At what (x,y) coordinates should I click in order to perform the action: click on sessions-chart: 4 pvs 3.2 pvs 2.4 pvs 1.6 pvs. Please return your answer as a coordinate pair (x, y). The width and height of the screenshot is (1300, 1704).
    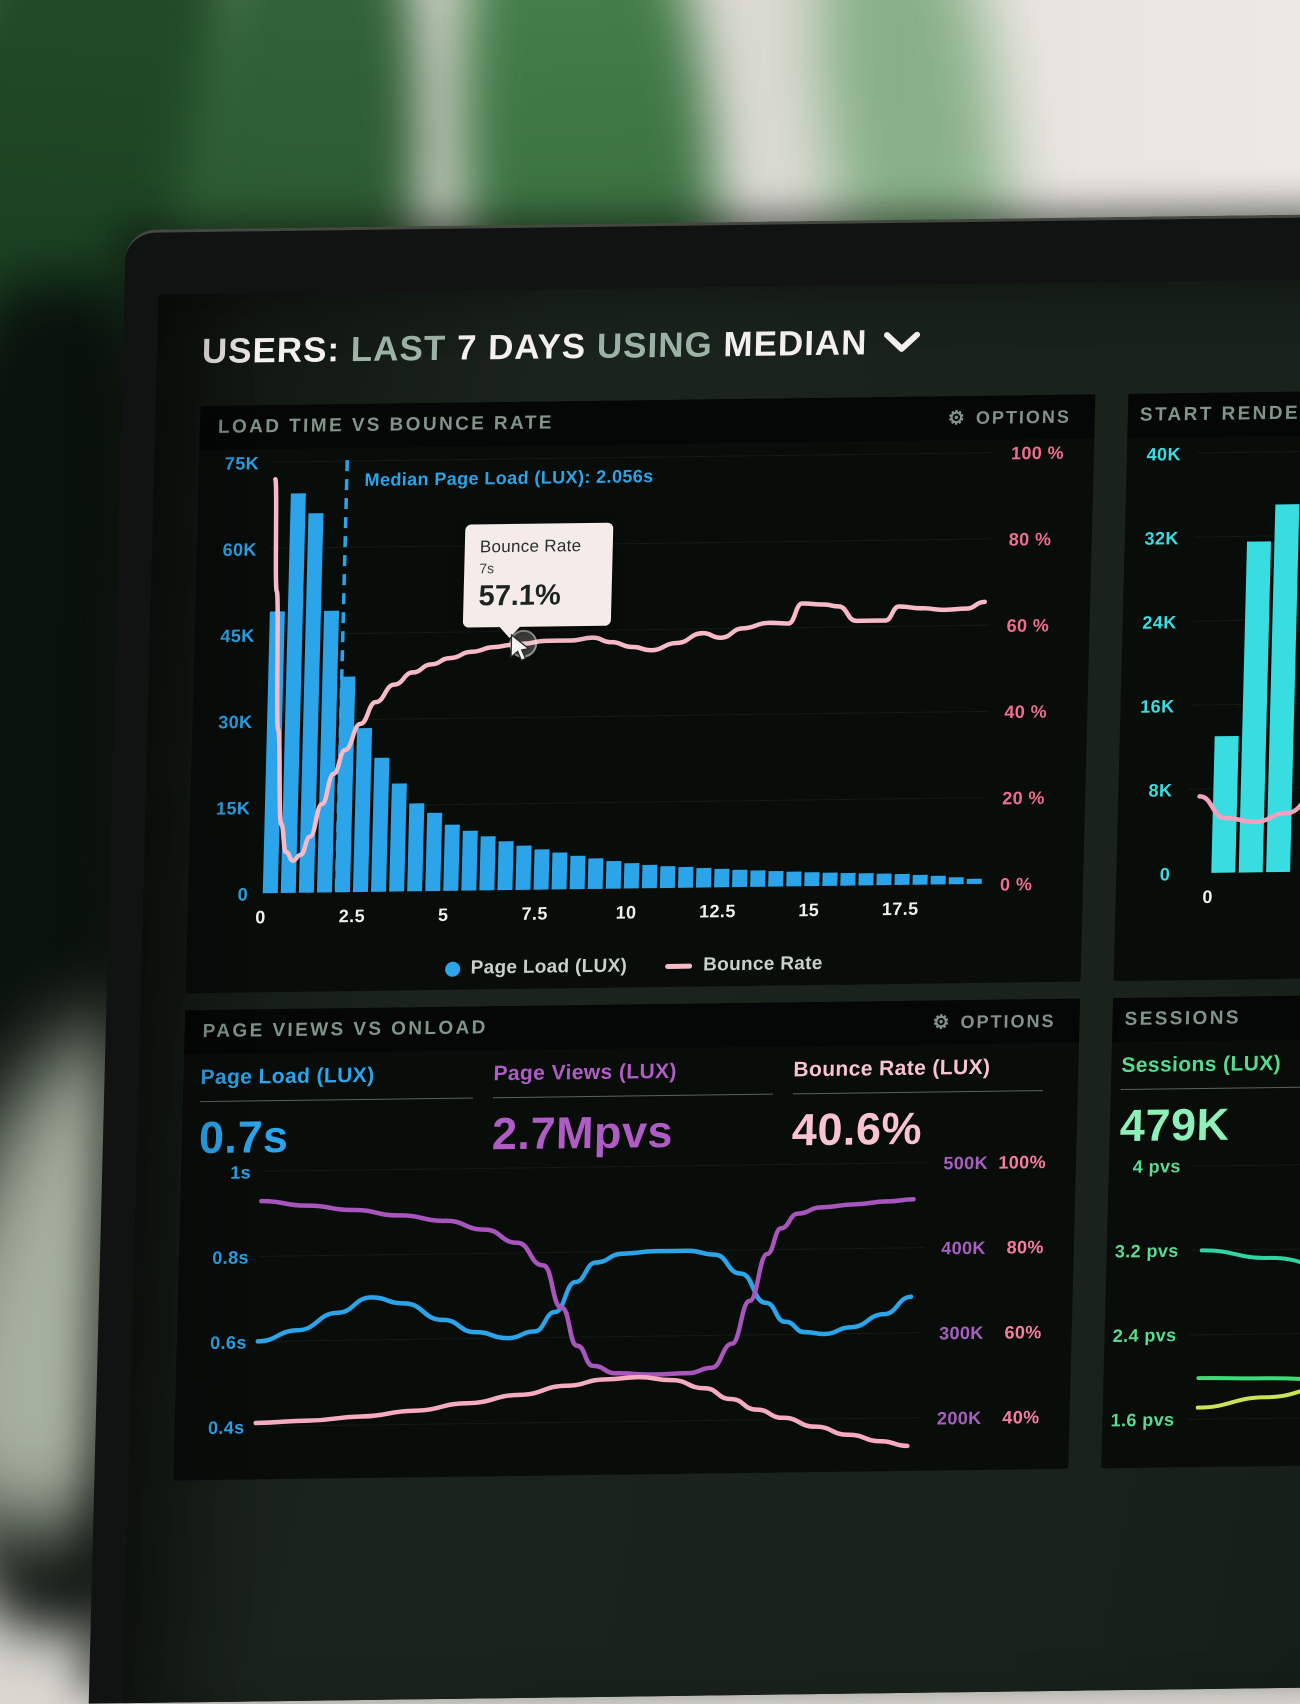
    Looking at the image, I should click on (1200, 1306).